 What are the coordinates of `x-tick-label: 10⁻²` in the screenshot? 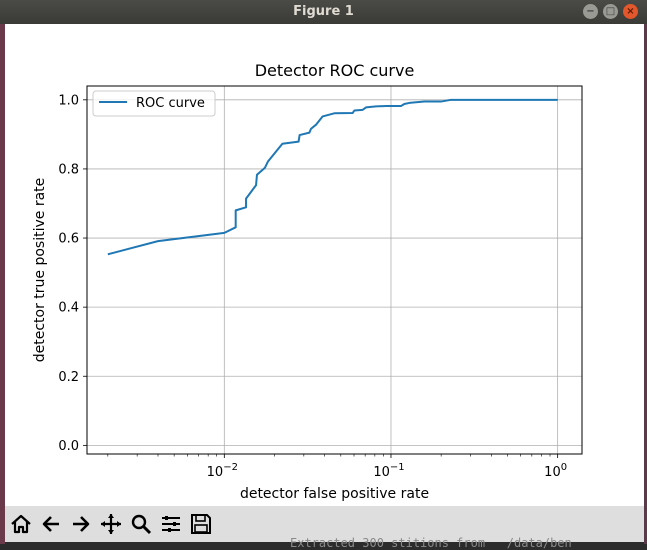 It's located at (222, 471).